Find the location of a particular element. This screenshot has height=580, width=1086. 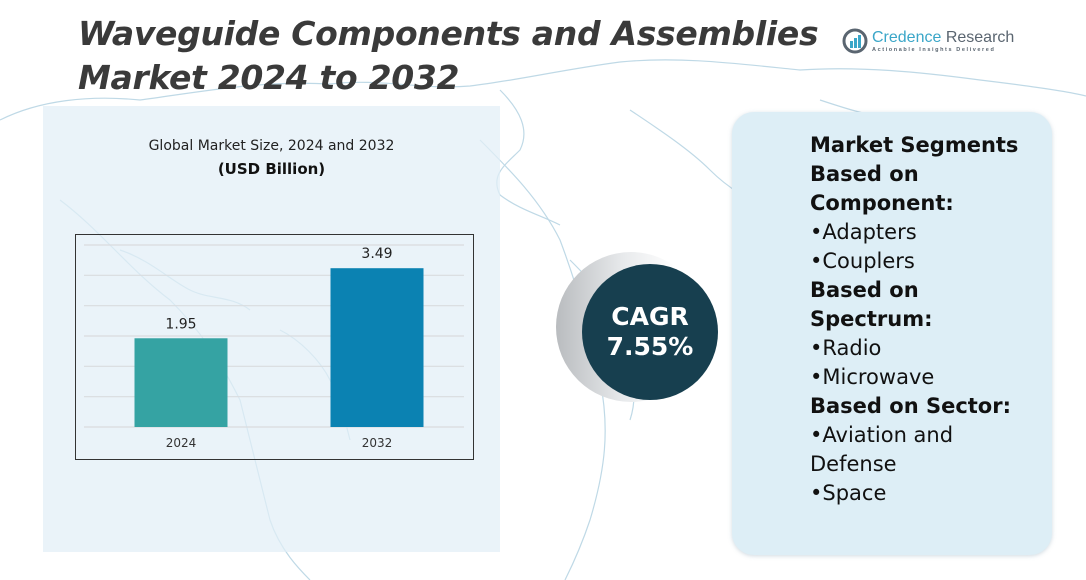

x-tick-label-2024: 2024 is located at coordinates (181, 443).